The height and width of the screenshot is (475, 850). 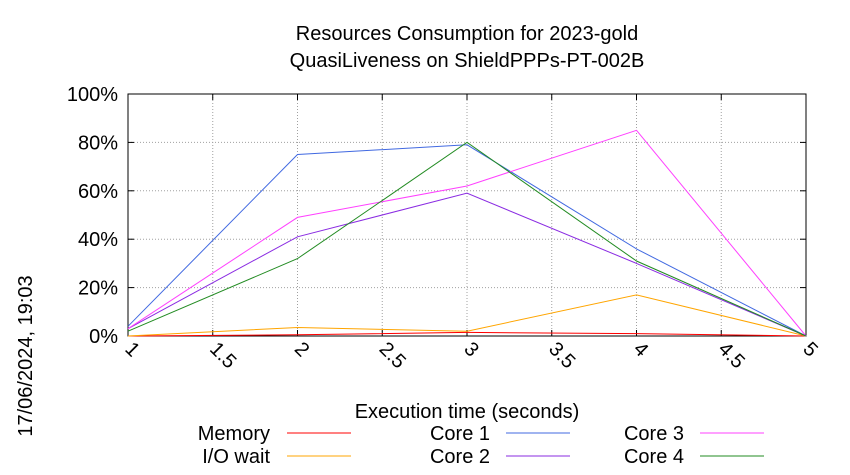 I want to click on x-axis-label: Execution time (seconds), so click(x=467, y=412).